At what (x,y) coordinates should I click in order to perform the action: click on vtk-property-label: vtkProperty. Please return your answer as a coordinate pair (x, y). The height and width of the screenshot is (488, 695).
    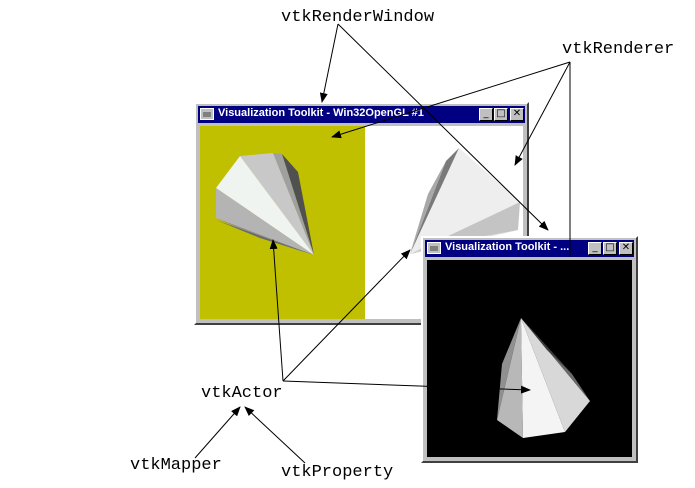
    Looking at the image, I should click on (337, 472).